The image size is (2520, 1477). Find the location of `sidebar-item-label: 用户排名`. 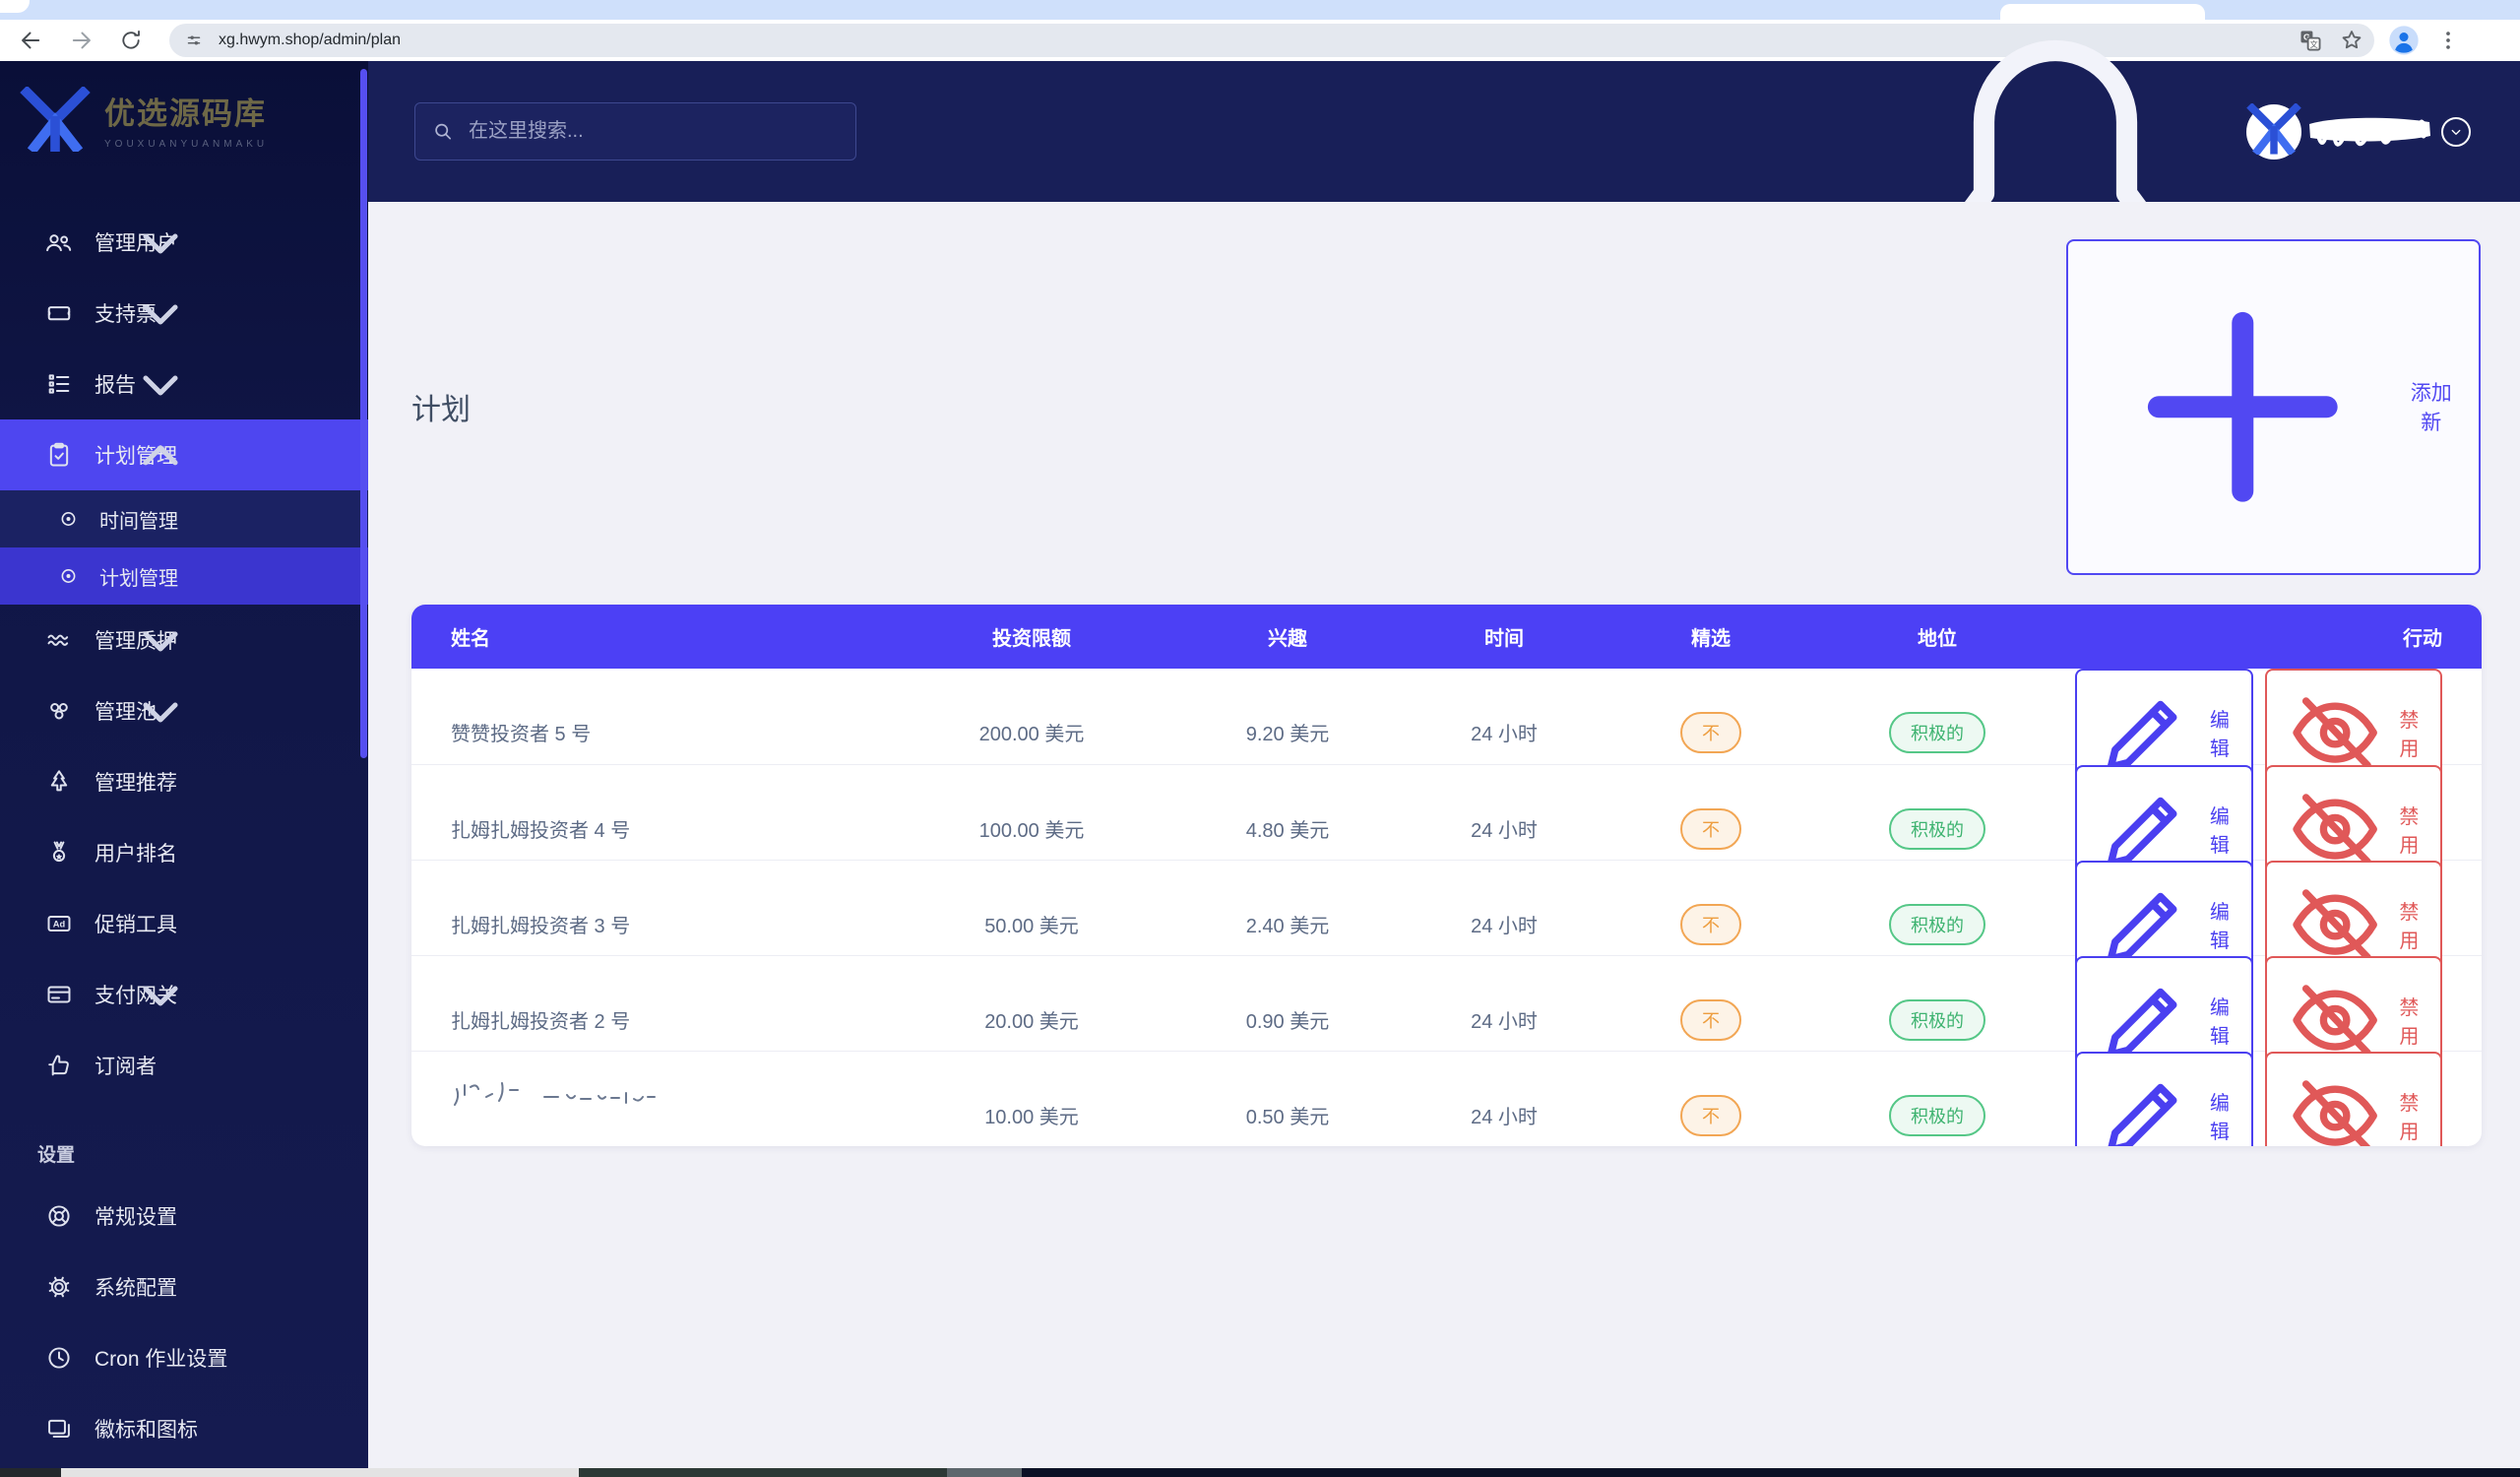

sidebar-item-label: 用户排名 is located at coordinates (135, 855).